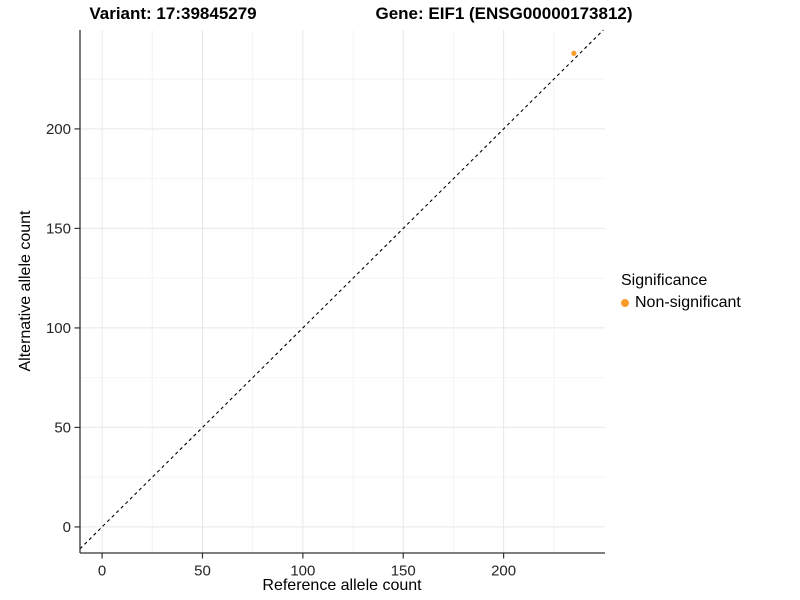 This screenshot has height=600, width=800. What do you see at coordinates (202, 571) in the screenshot?
I see `x-tick-label: 50` at bounding box center [202, 571].